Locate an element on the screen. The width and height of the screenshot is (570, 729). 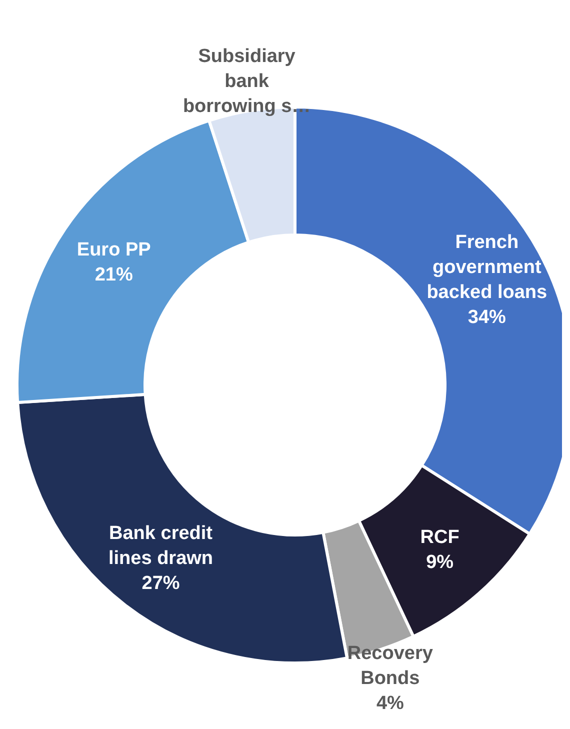
data-label: 21% is located at coordinates (113, 274).